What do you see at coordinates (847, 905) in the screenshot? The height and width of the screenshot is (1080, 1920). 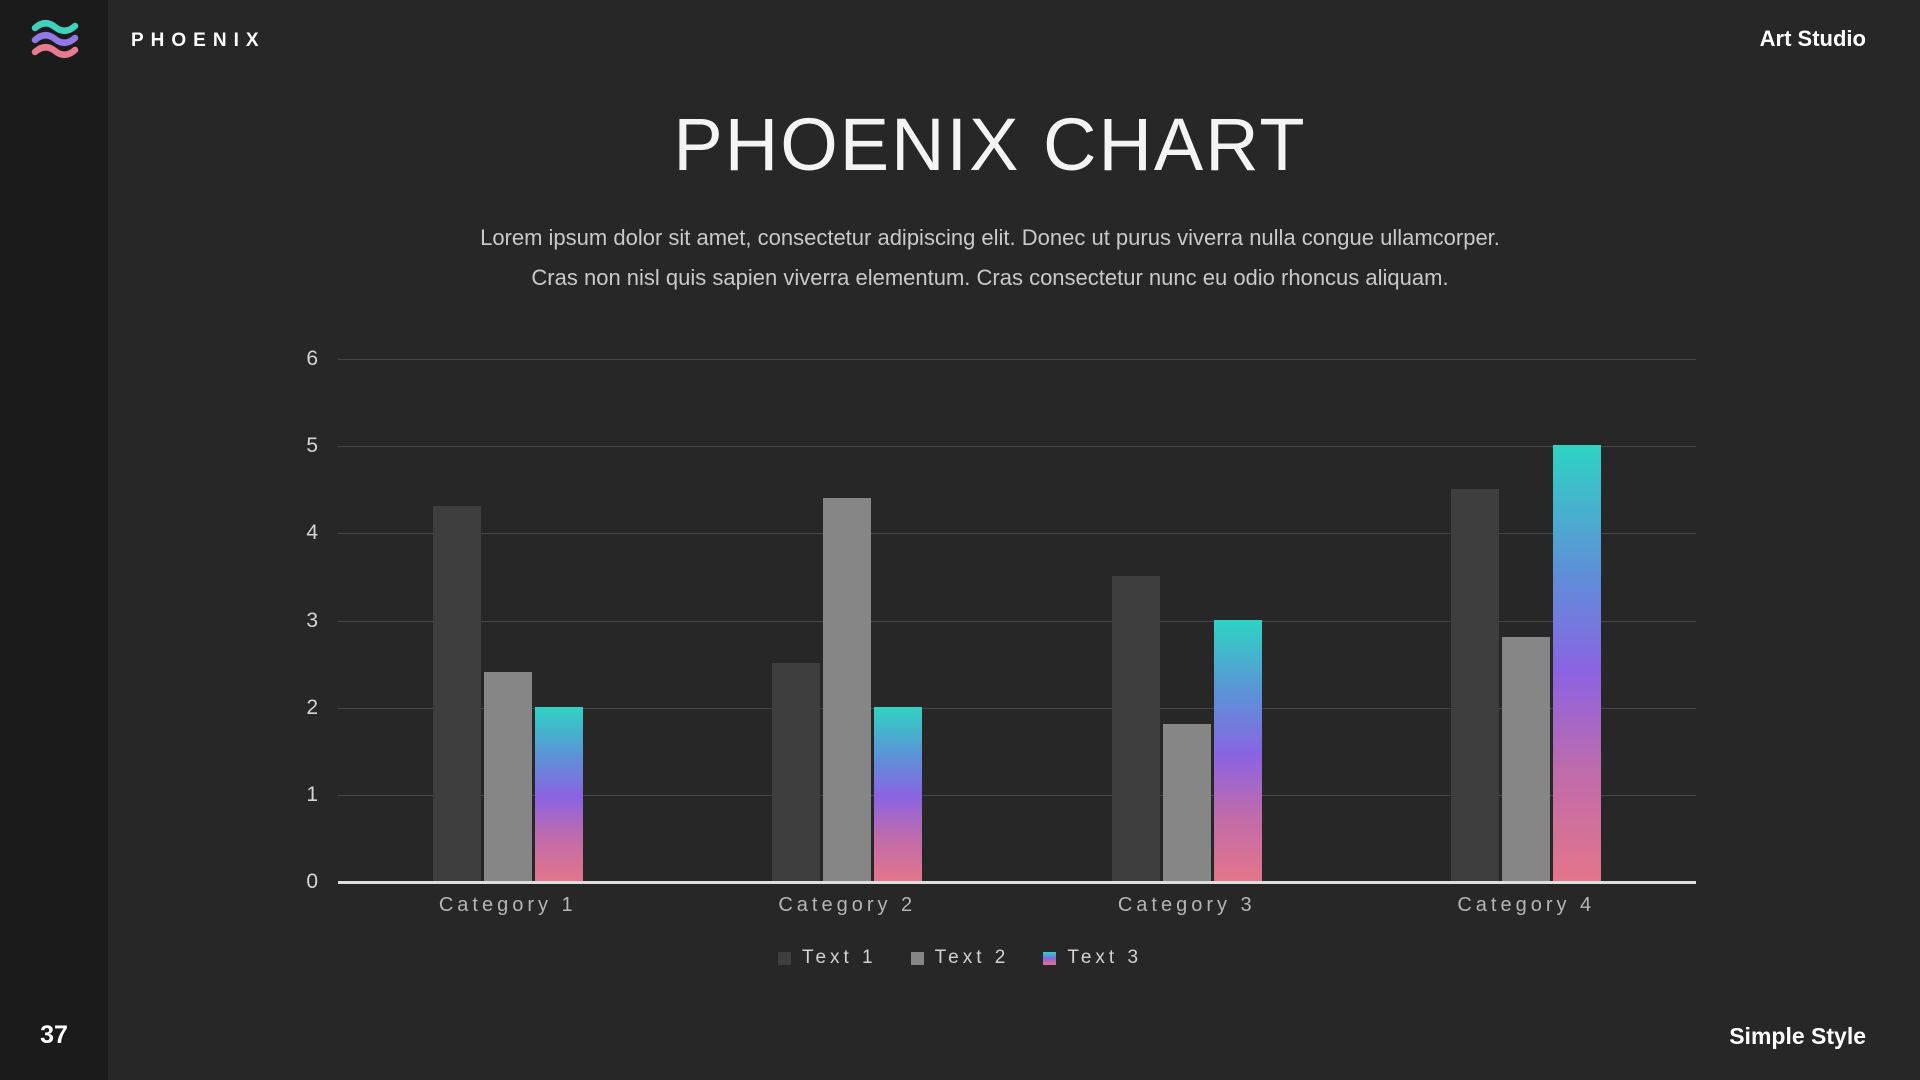 I see `category-label: Category 2` at bounding box center [847, 905].